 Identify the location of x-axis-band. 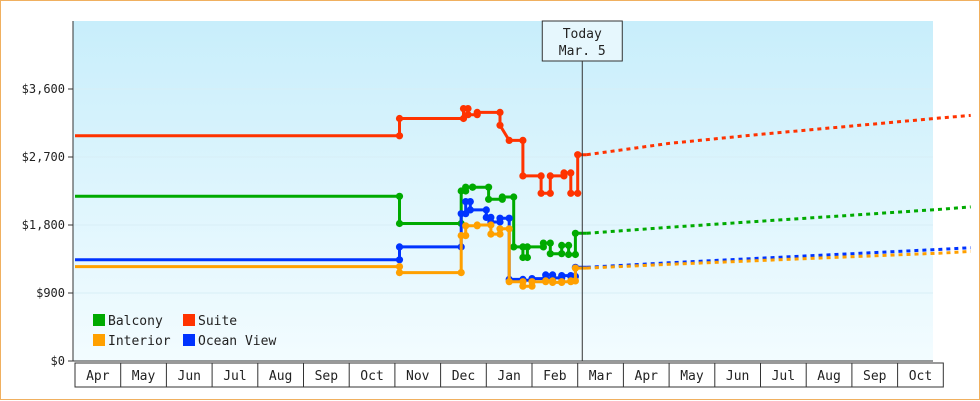
(509, 375).